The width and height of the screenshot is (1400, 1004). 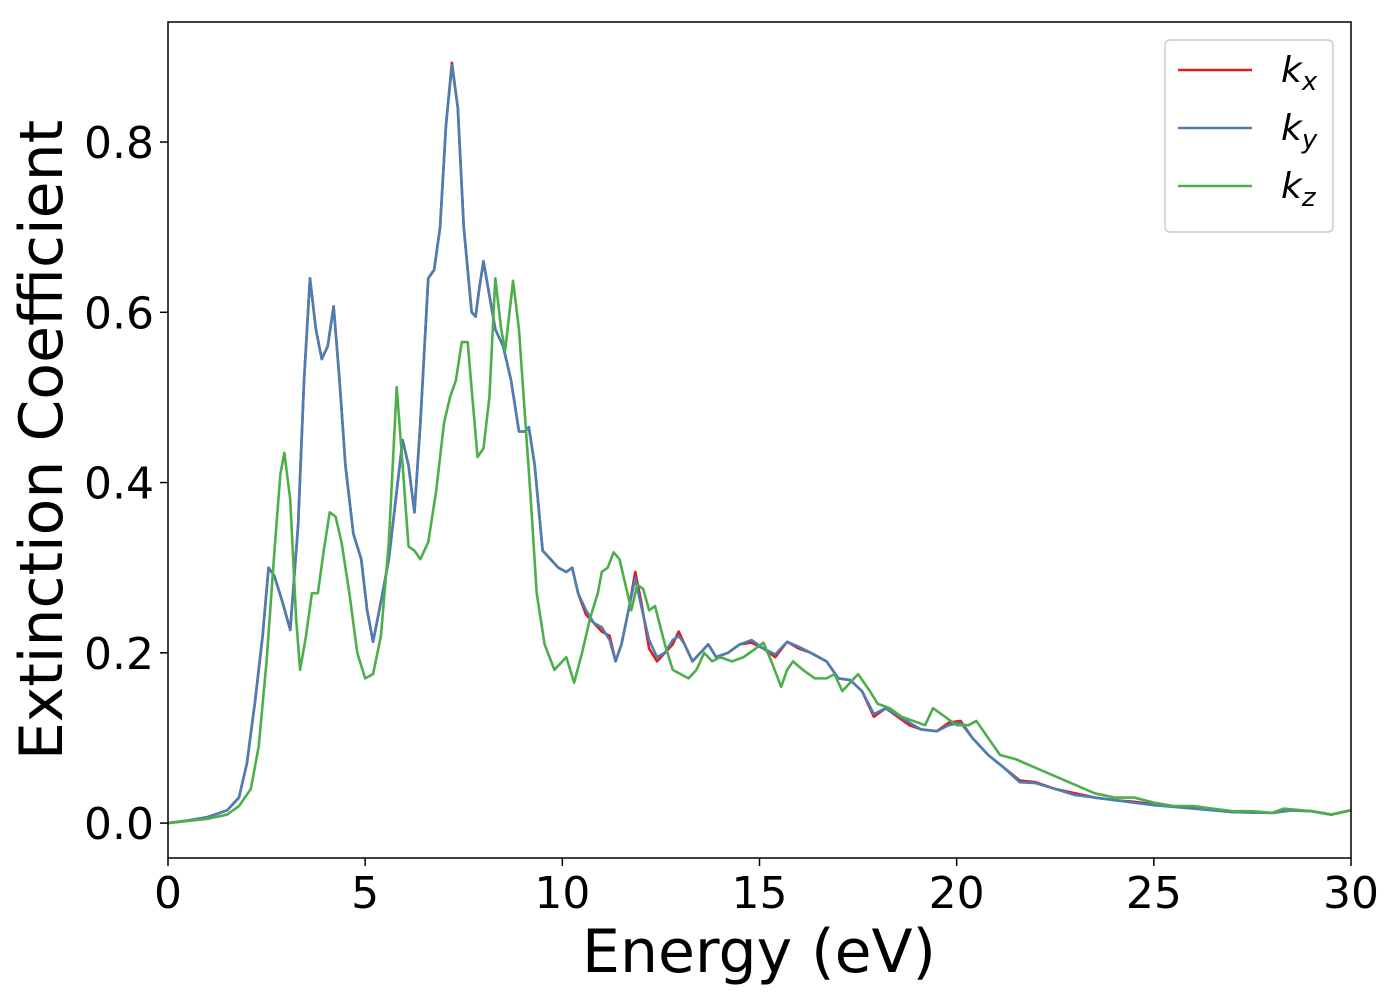 What do you see at coordinates (1299, 73) in the screenshot?
I see `legend-label: kx` at bounding box center [1299, 73].